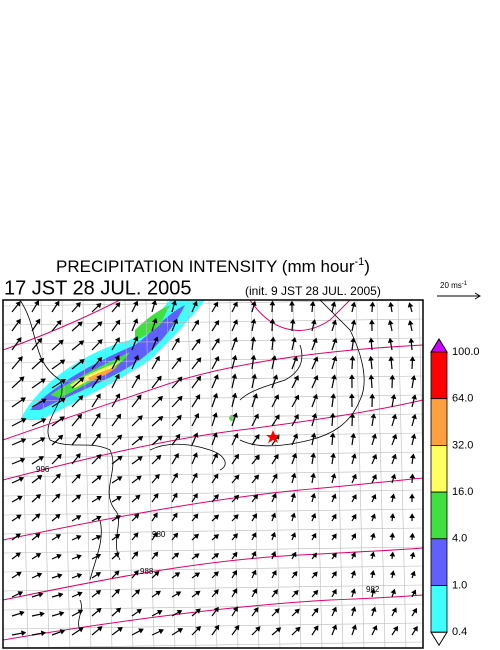  I want to click on colorbar-segment, so click(439, 422).